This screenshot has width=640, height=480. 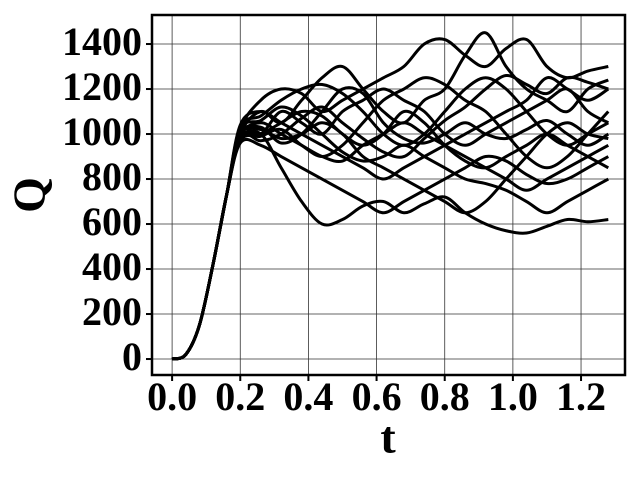 What do you see at coordinates (308, 396) in the screenshot?
I see `x-tick-label: 0.4` at bounding box center [308, 396].